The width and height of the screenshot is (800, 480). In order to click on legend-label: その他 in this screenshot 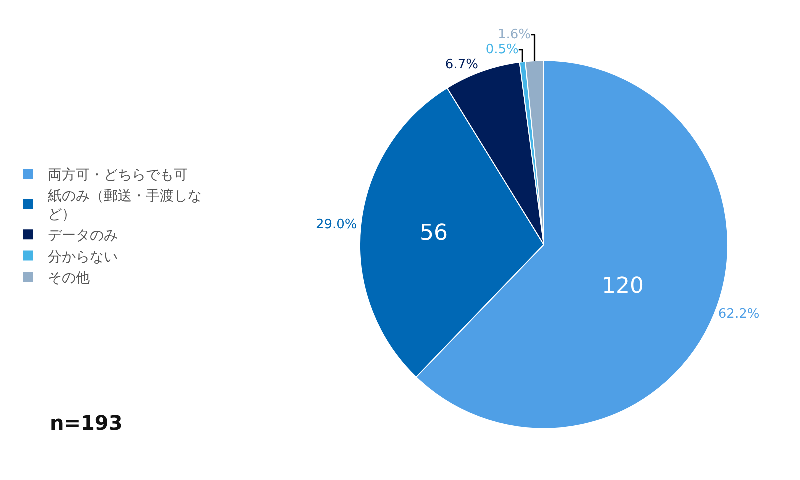, I will do `click(69, 278)`.